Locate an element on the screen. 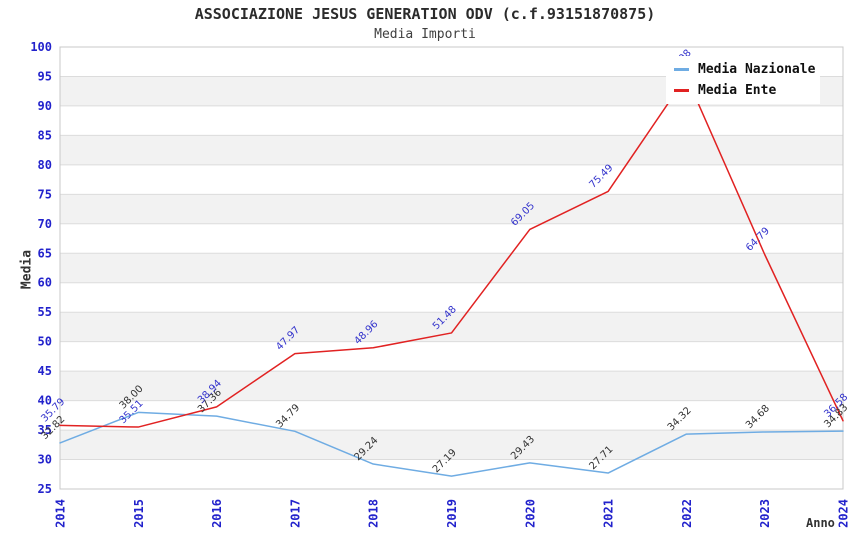 This screenshot has height=550, width=850. y-tick-label: 60 is located at coordinates (45, 283).